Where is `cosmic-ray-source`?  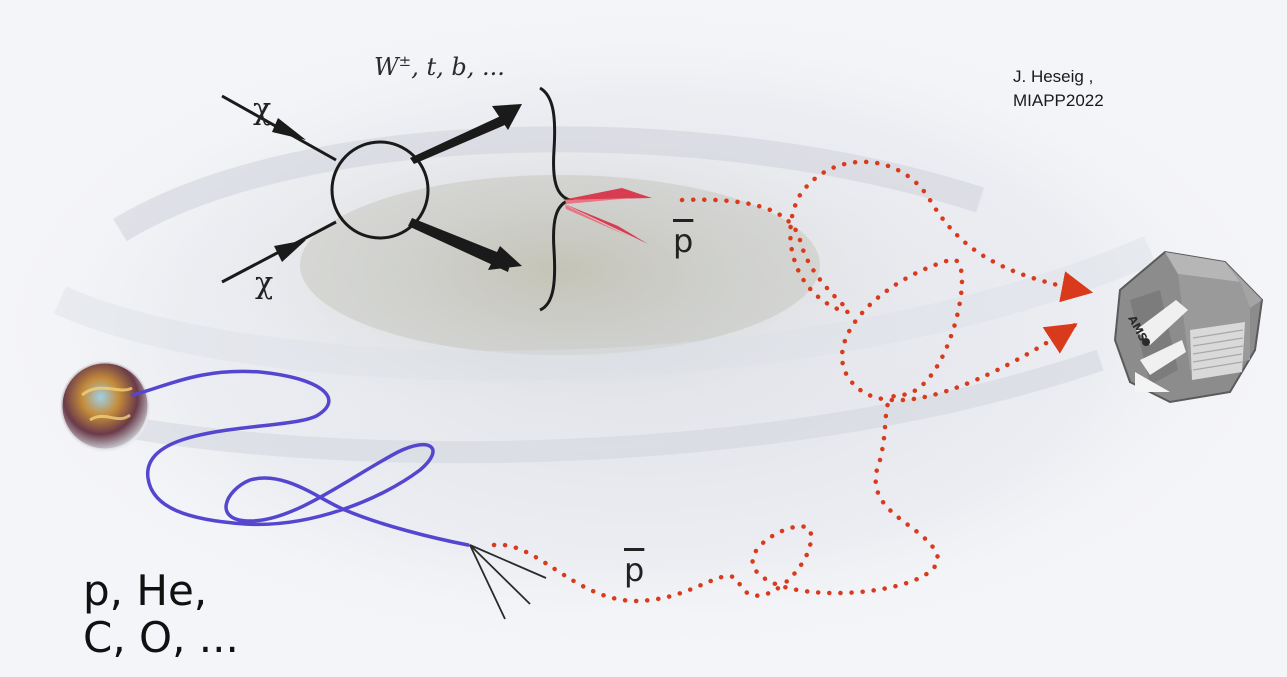
cosmic-ray-source is located at coordinates (105, 406).